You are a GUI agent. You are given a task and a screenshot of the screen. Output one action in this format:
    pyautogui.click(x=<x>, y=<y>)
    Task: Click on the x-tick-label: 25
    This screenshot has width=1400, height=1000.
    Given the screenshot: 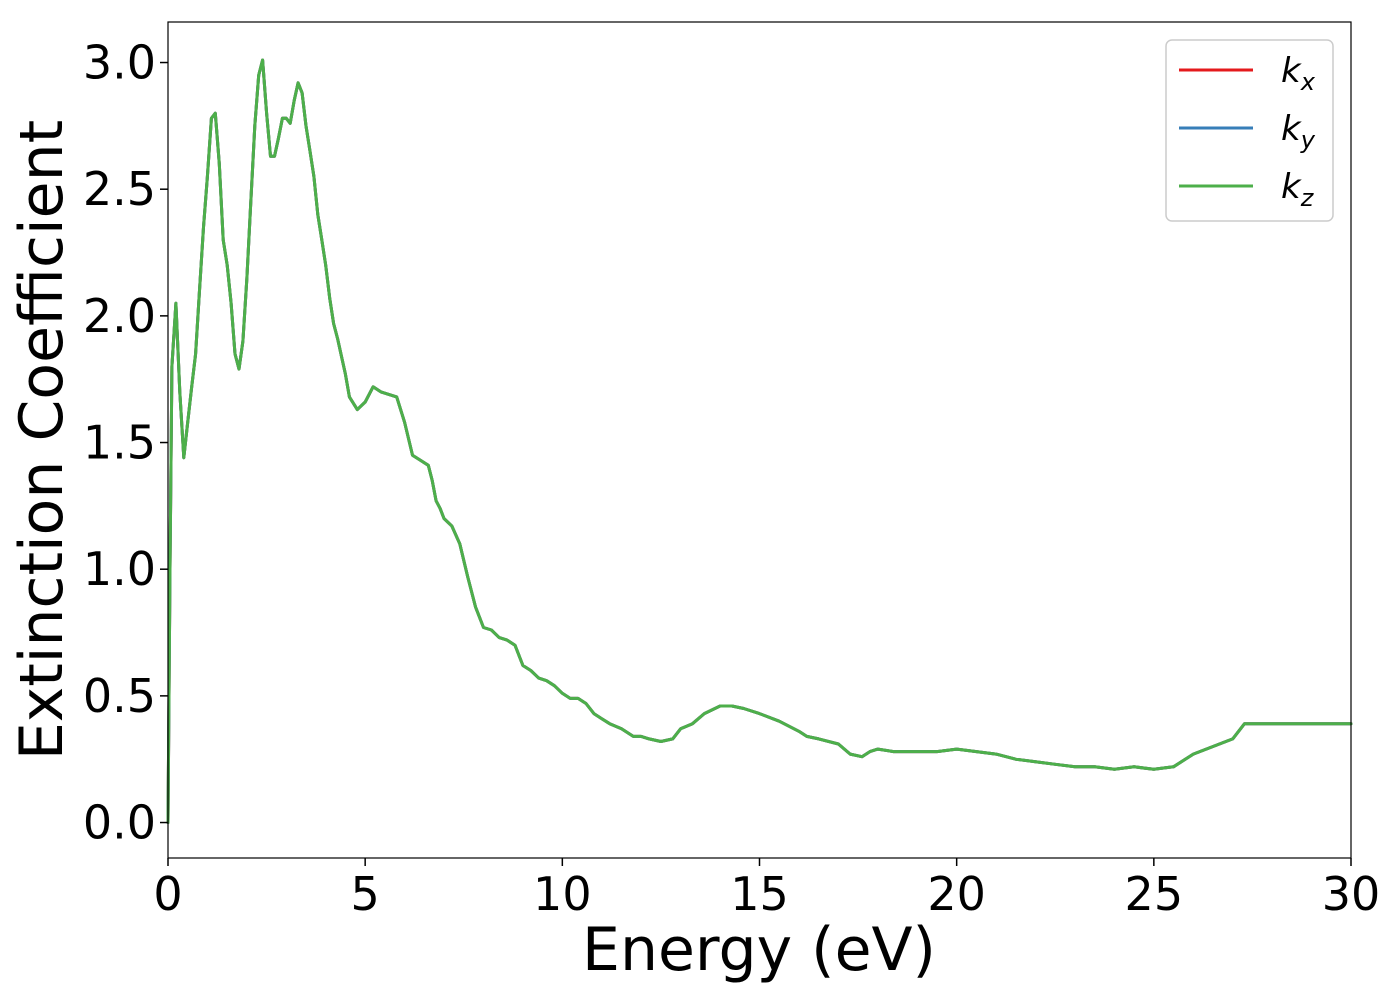 What is the action you would take?
    pyautogui.click(x=1154, y=894)
    